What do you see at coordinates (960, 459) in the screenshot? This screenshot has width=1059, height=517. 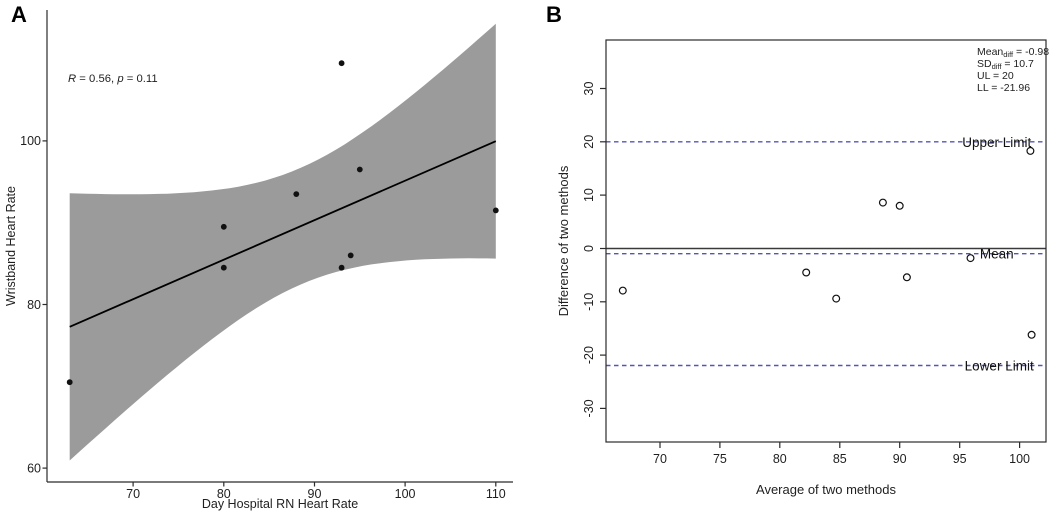 I see `x-tick-label: 95` at bounding box center [960, 459].